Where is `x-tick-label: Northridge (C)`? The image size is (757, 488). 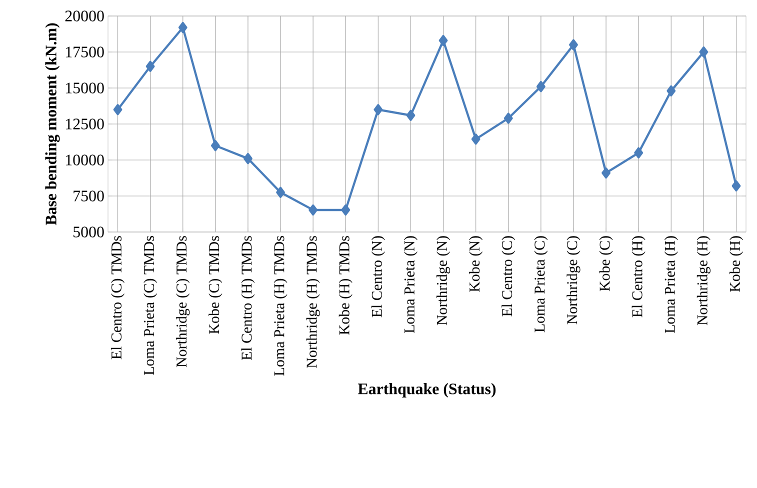 x-tick-label: Northridge (C) is located at coordinates (573, 280).